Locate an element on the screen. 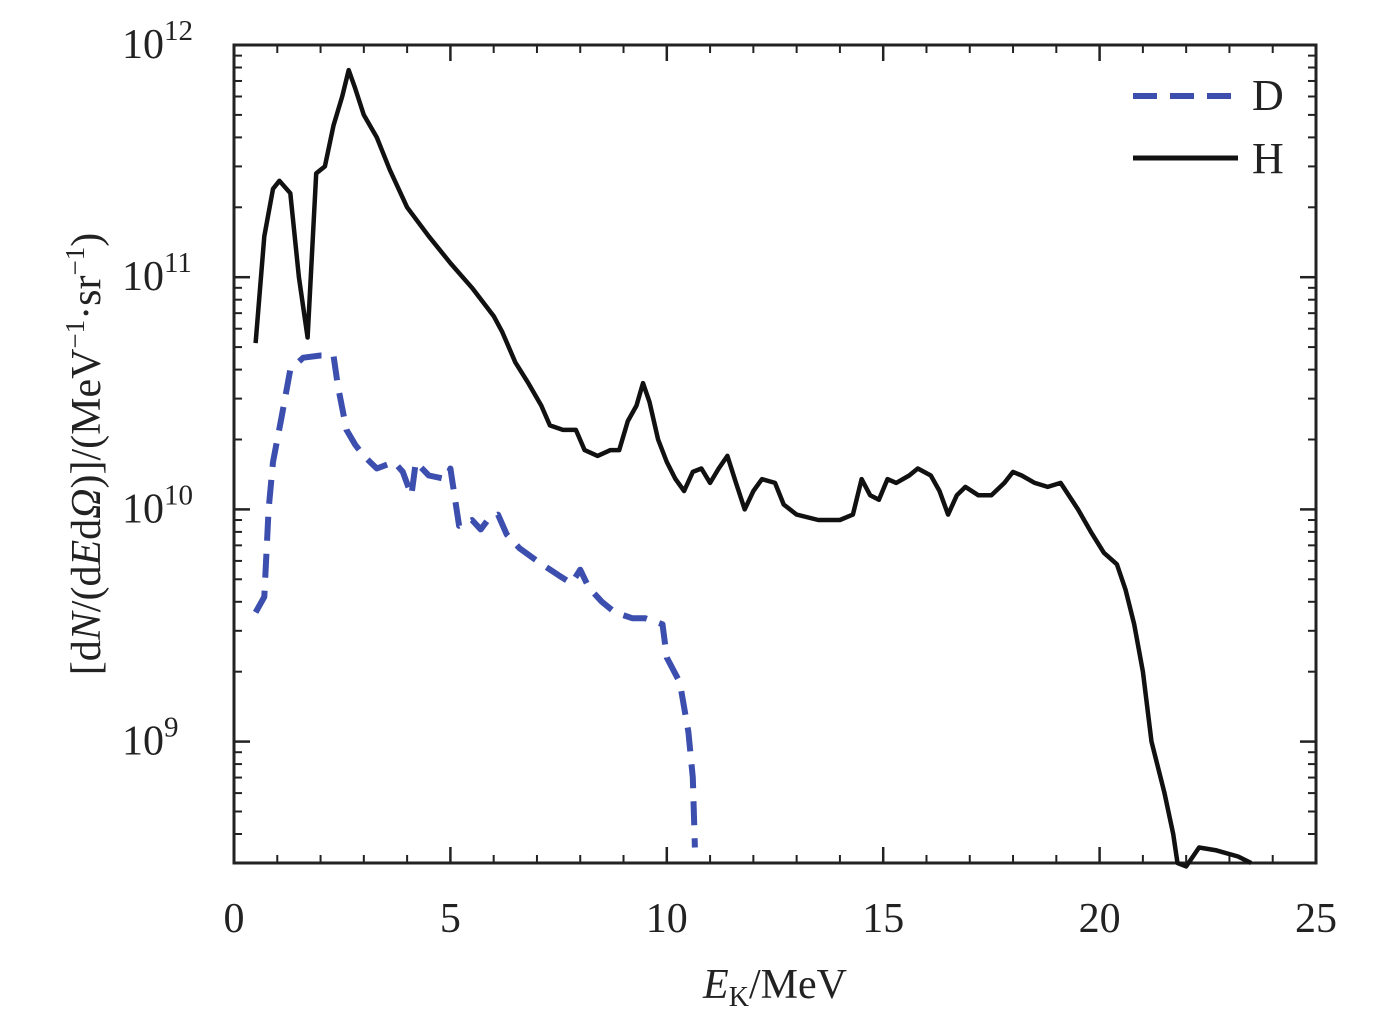 Image resolution: width=1378 pixels, height=1028 pixels. y-tick-label: 109 is located at coordinates (150, 738).